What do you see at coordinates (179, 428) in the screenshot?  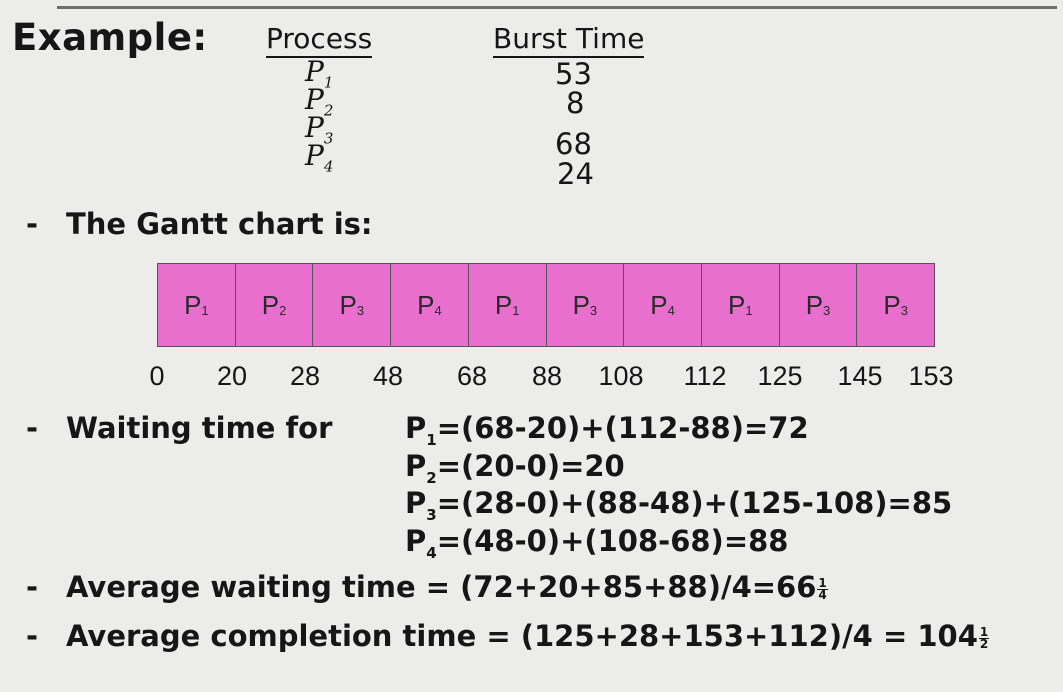 I see `waiting-time-label: - Waiting time for` at bounding box center [179, 428].